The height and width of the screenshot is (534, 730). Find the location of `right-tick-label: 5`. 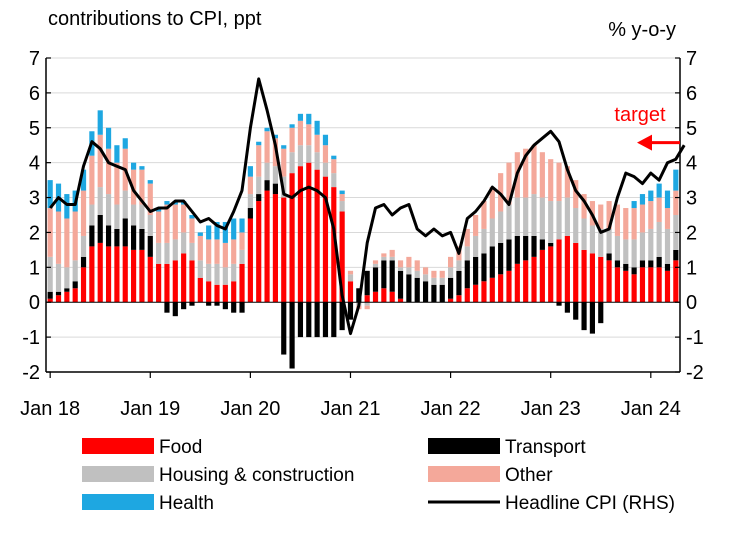

right-tick-label: 5 is located at coordinates (691, 129).